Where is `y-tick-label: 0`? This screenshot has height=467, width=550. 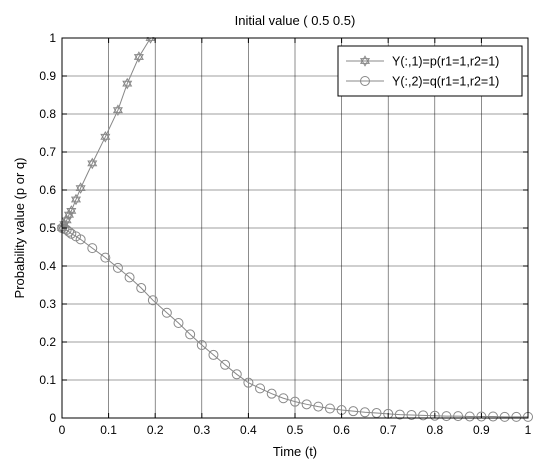 y-tick-label: 0 is located at coordinates (52, 418).